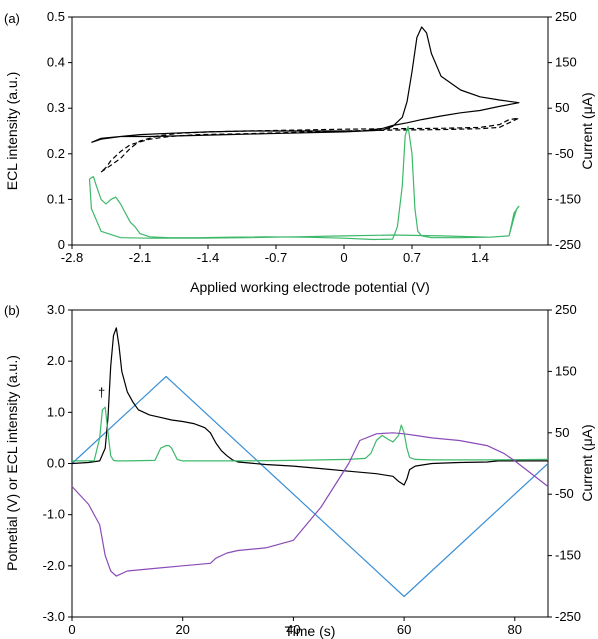 This screenshot has width=598, height=639. I want to click on y-tick-label: 1.0, so click(56, 411).